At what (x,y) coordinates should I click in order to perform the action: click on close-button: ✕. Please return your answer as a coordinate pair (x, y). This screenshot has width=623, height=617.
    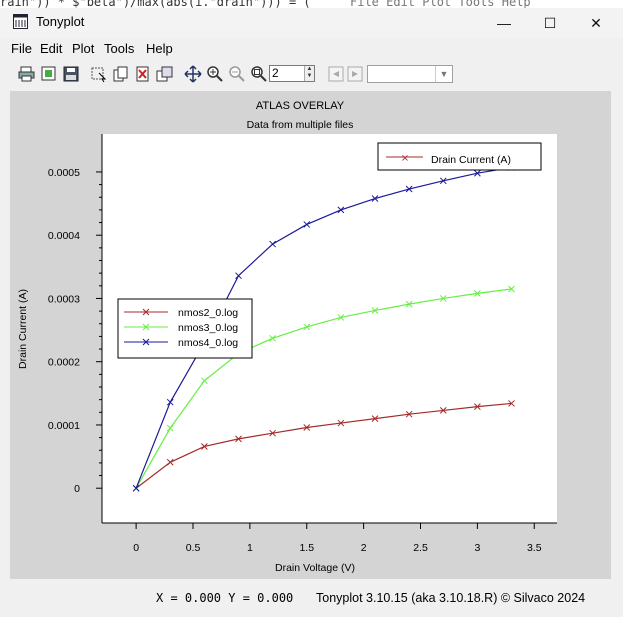
    Looking at the image, I should click on (596, 23).